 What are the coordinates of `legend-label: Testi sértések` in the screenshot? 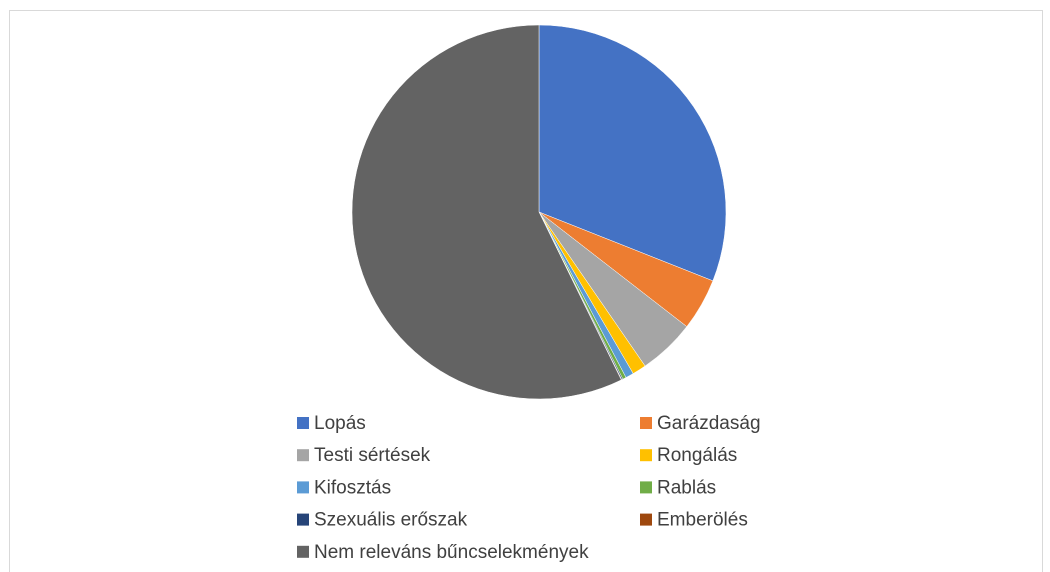 It's located at (372, 455).